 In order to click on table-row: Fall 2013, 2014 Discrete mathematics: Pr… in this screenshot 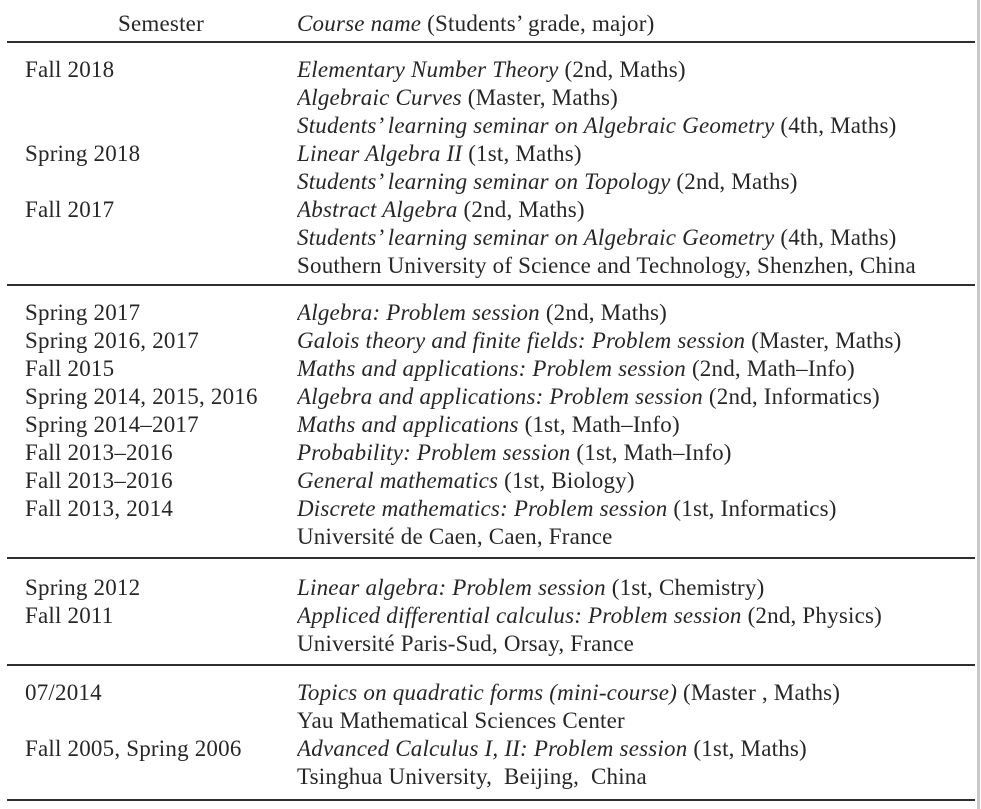, I will do `click(491, 509)`.